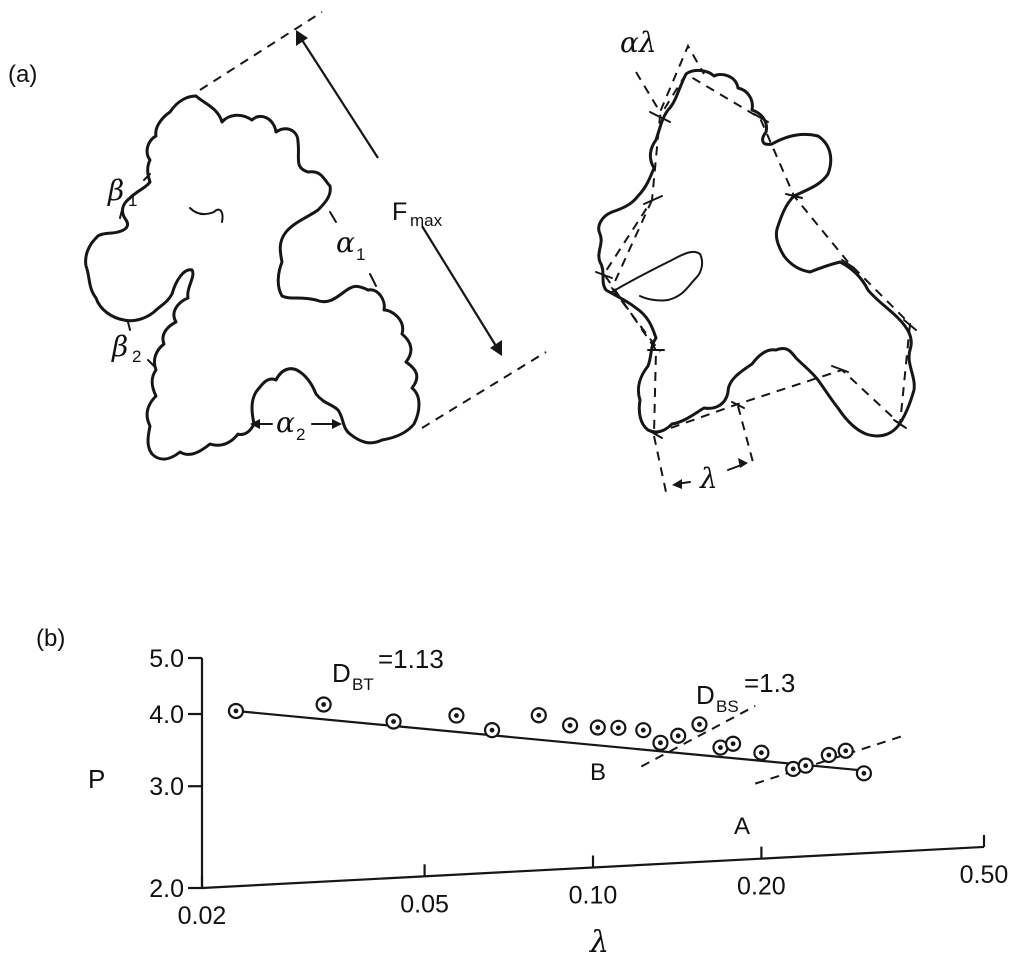 The height and width of the screenshot is (963, 1034). I want to click on alpha-lambda-label: αλ, so click(638, 42).